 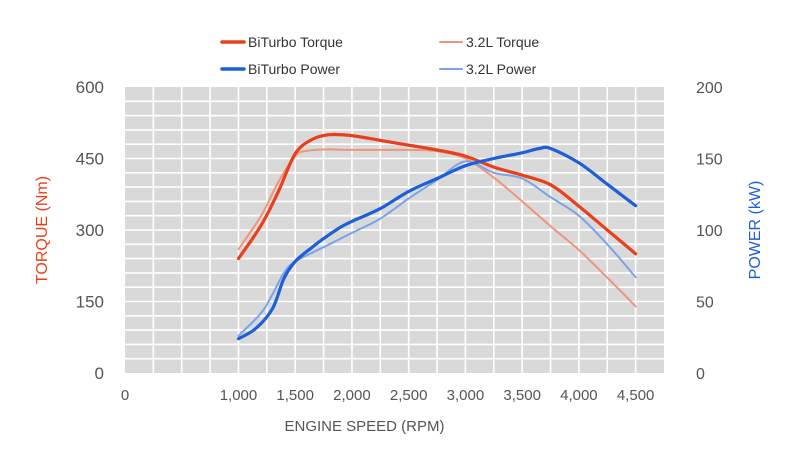 I want to click on y-left-axis-title: TORQUE (Nm), so click(x=42, y=230).